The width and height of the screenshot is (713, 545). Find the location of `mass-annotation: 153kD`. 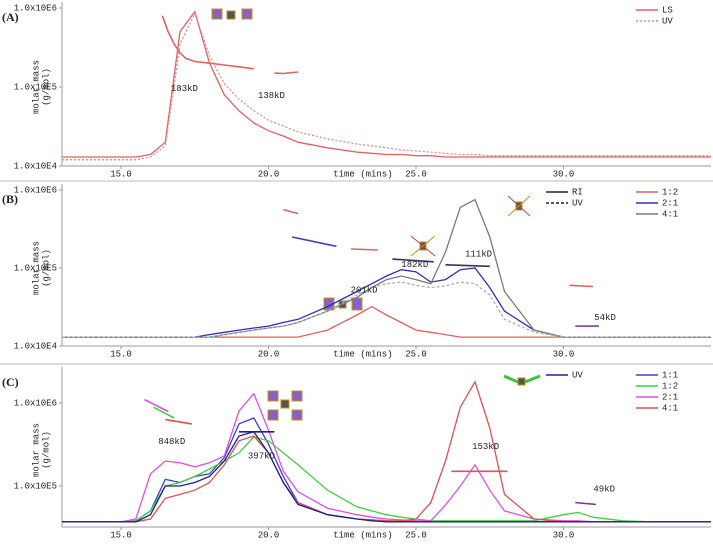

mass-annotation: 153kD is located at coordinates (485, 447).